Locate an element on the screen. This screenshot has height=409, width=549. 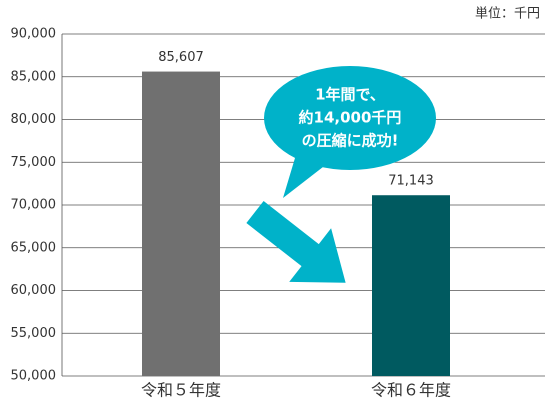
y-tick-label: 75,000 is located at coordinates (34, 162).